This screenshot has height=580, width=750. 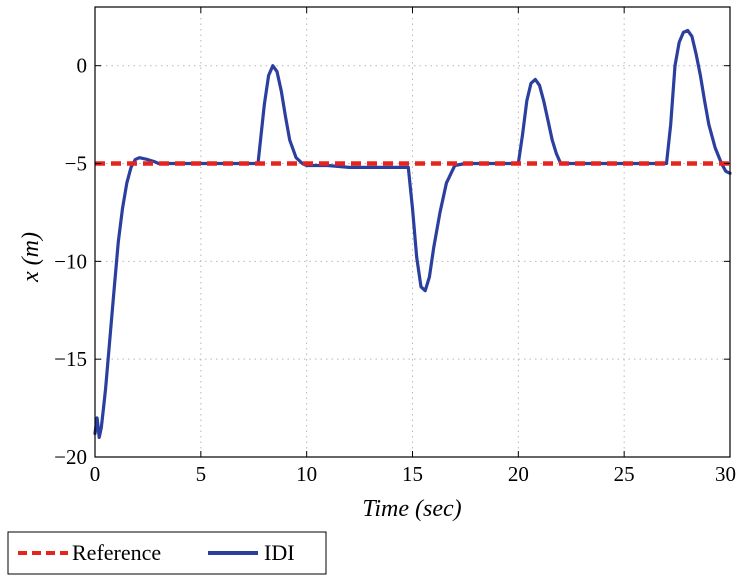 I want to click on y-axis-title: x (m), so click(x=31, y=257).